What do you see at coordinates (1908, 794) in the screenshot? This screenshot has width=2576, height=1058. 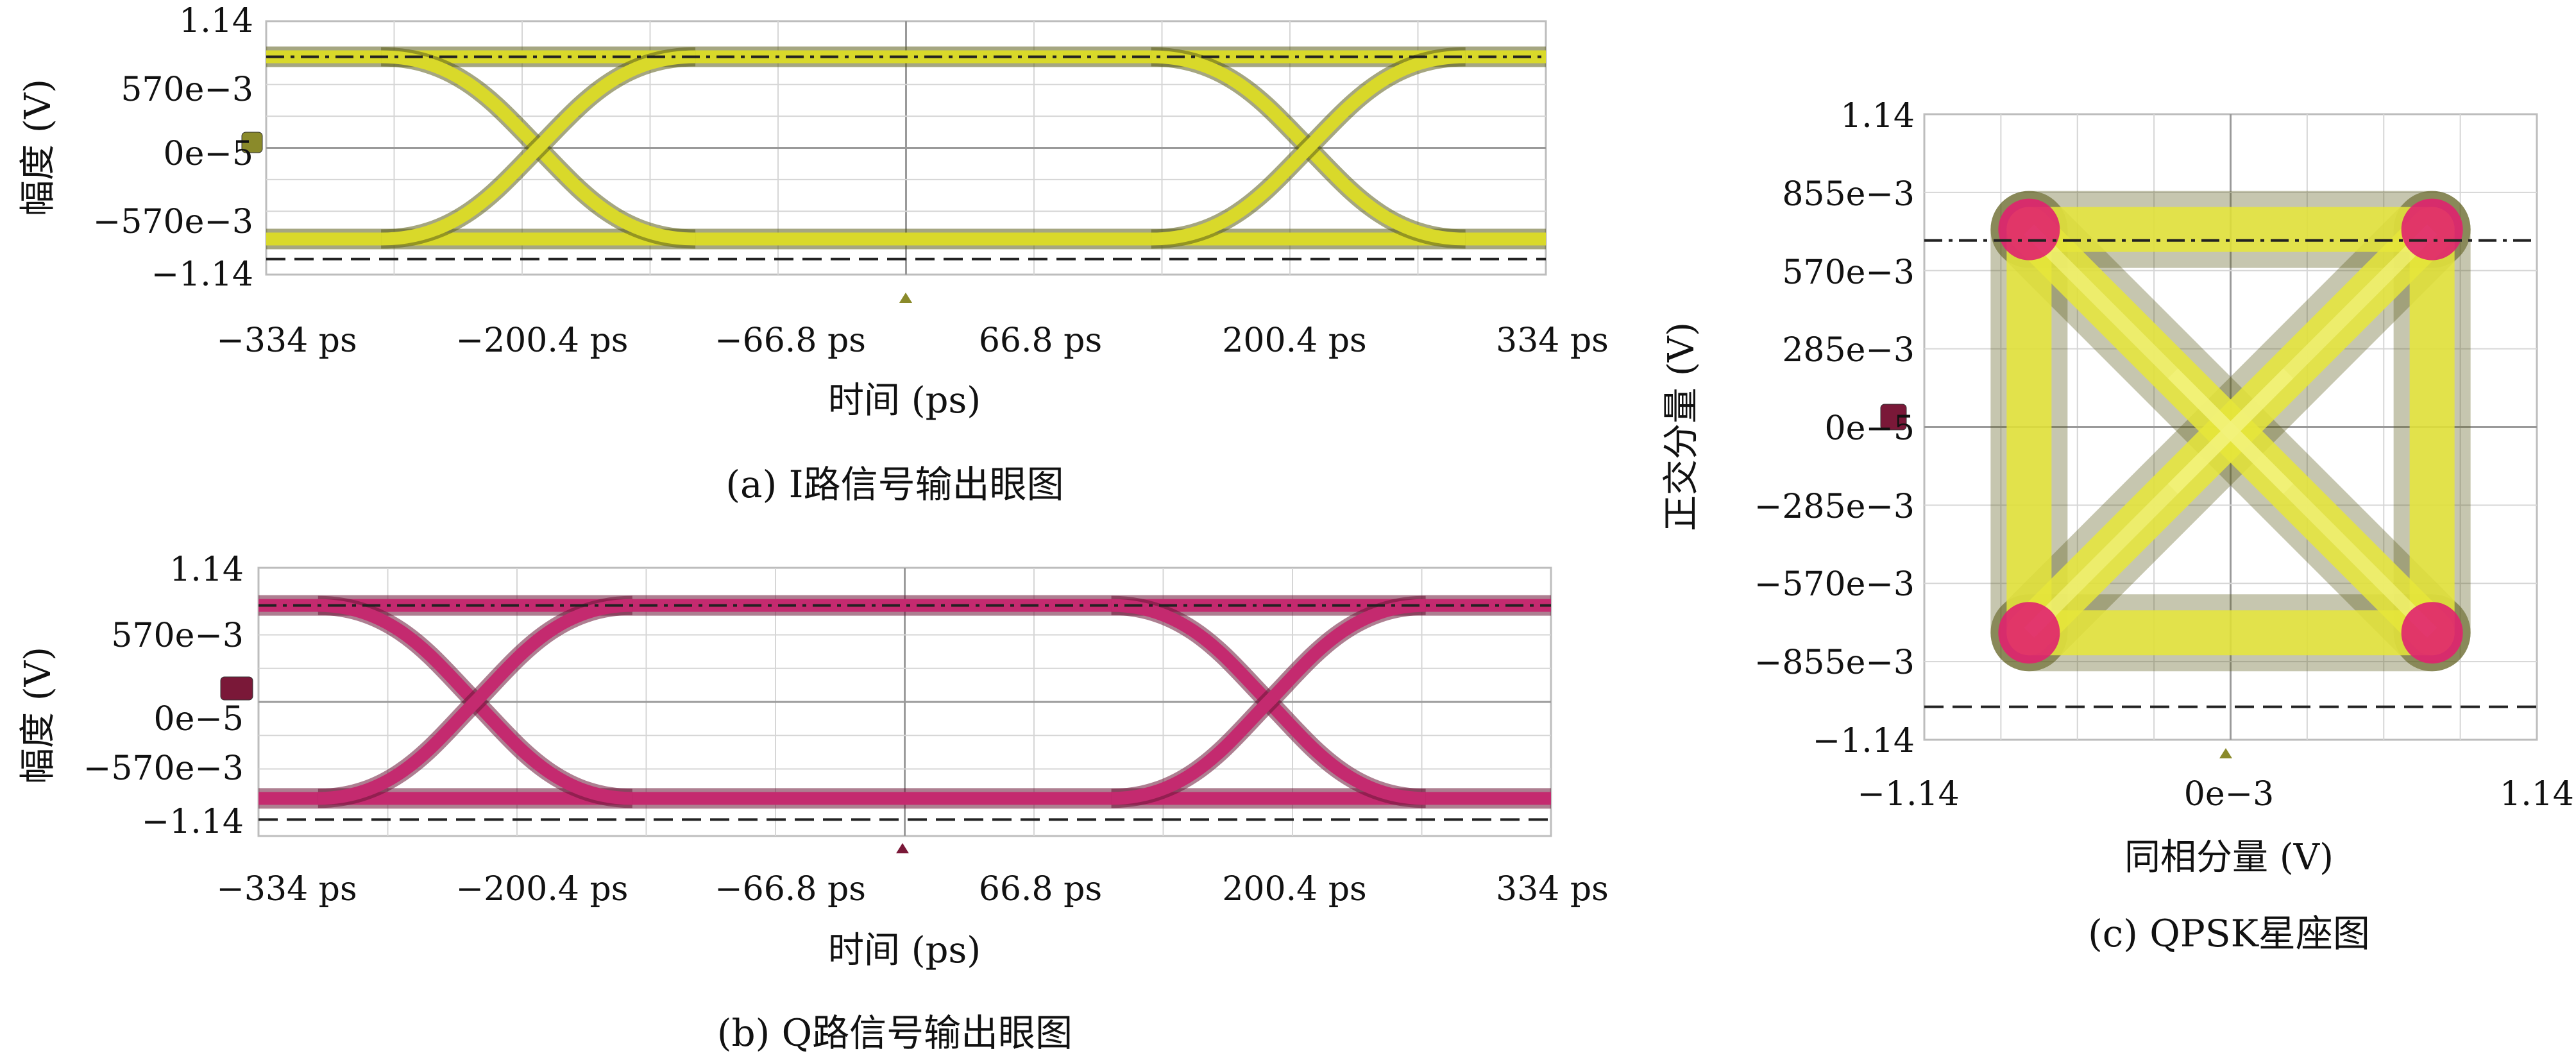 I see `x-tick-label: −1.14` at bounding box center [1908, 794].